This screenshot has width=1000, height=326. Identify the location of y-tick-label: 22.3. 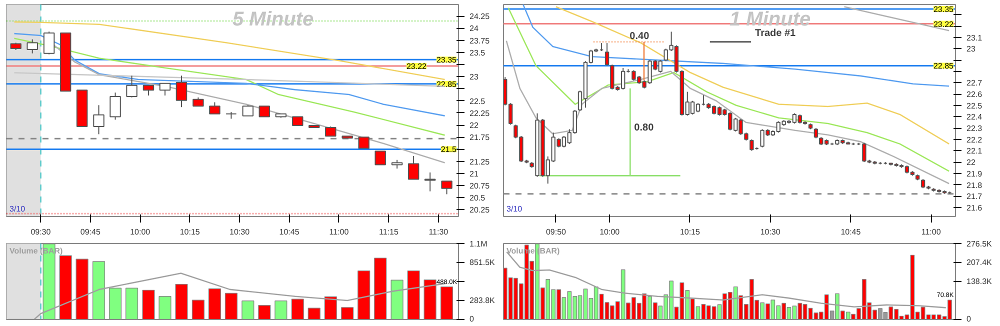
(974, 129).